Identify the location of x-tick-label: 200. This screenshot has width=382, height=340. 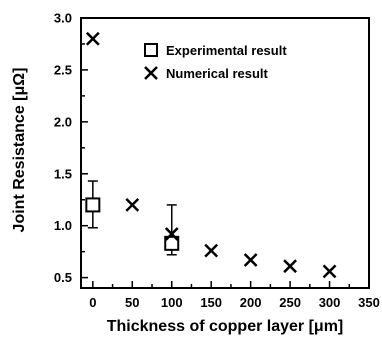
(251, 302).